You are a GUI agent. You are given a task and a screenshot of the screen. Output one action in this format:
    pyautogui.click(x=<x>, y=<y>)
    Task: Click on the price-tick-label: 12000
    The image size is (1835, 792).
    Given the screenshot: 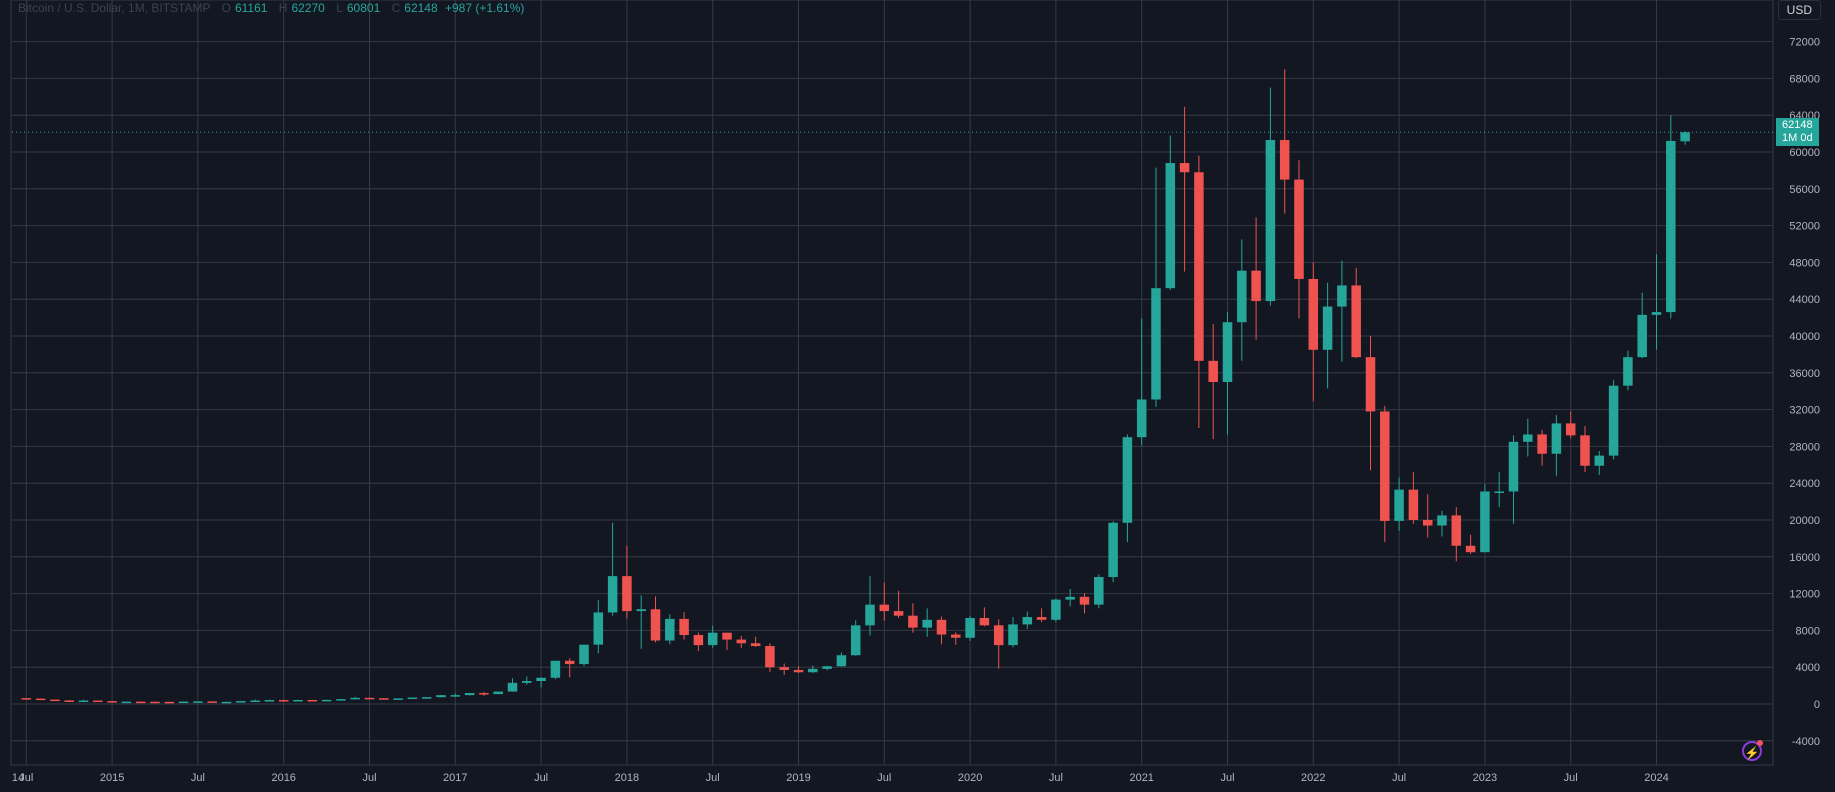 What is the action you would take?
    pyautogui.click(x=1804, y=595)
    